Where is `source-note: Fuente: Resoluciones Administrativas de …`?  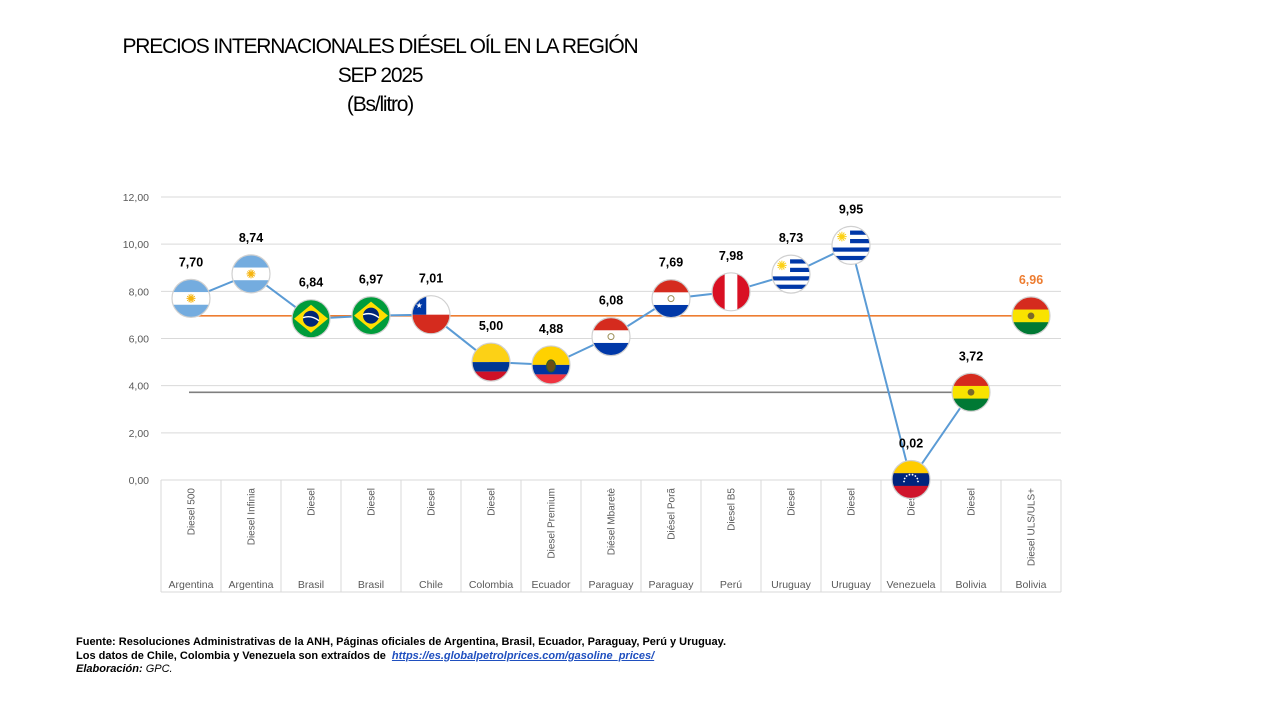 source-note: Fuente: Resoluciones Administrativas de … is located at coordinates (401, 642).